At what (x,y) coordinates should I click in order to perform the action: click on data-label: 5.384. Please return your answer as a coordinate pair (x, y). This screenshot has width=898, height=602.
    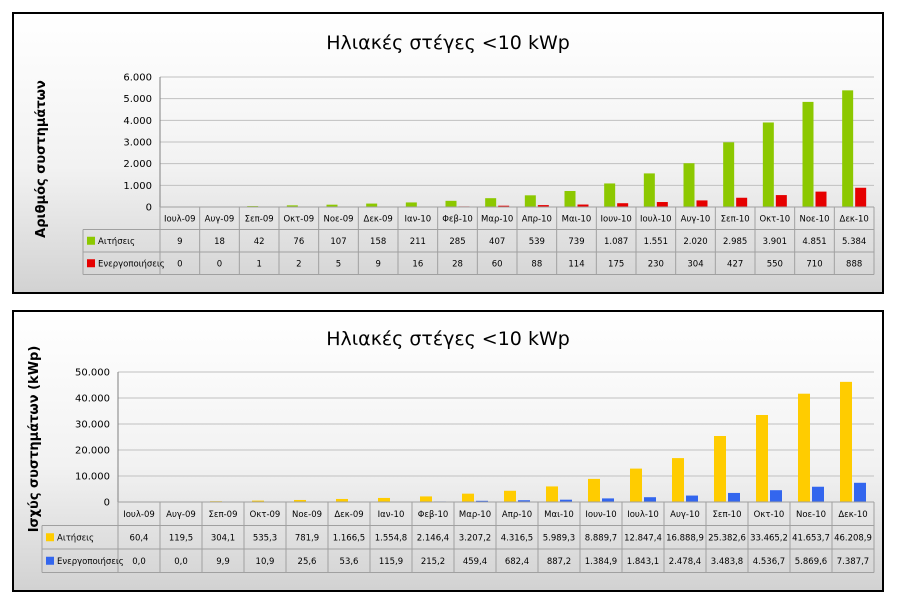
    Looking at the image, I should click on (854, 242).